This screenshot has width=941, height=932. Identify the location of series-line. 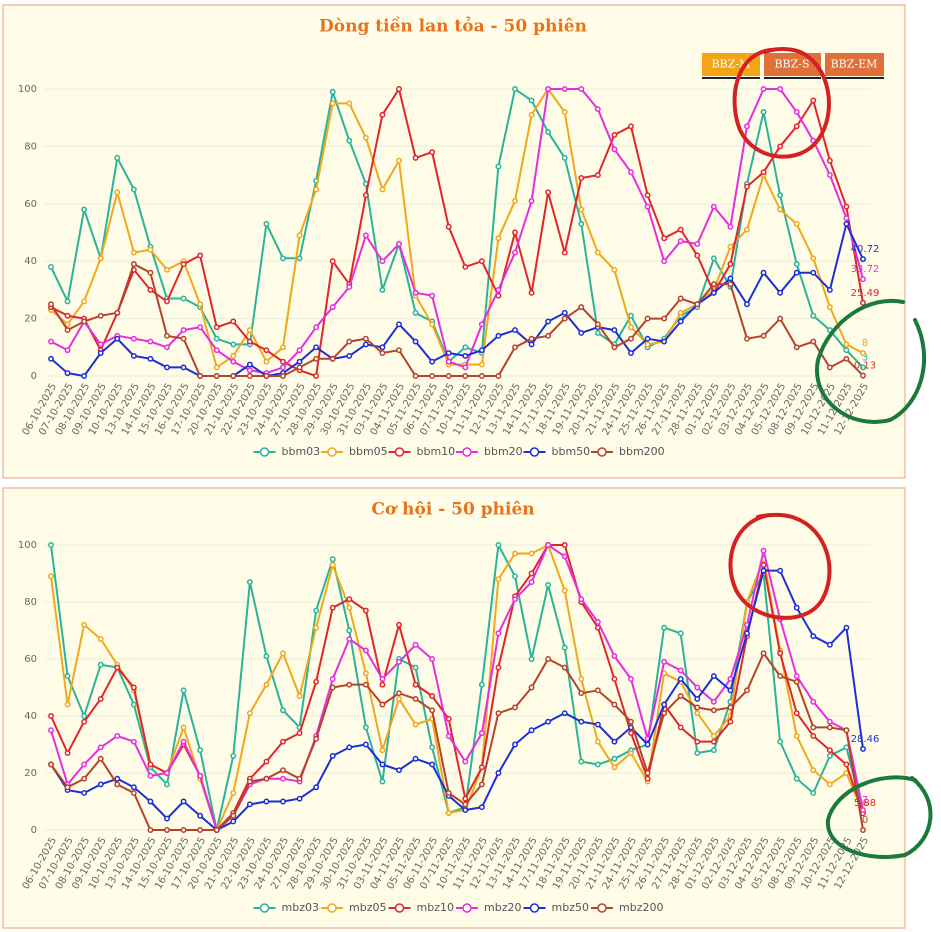
(457, 299).